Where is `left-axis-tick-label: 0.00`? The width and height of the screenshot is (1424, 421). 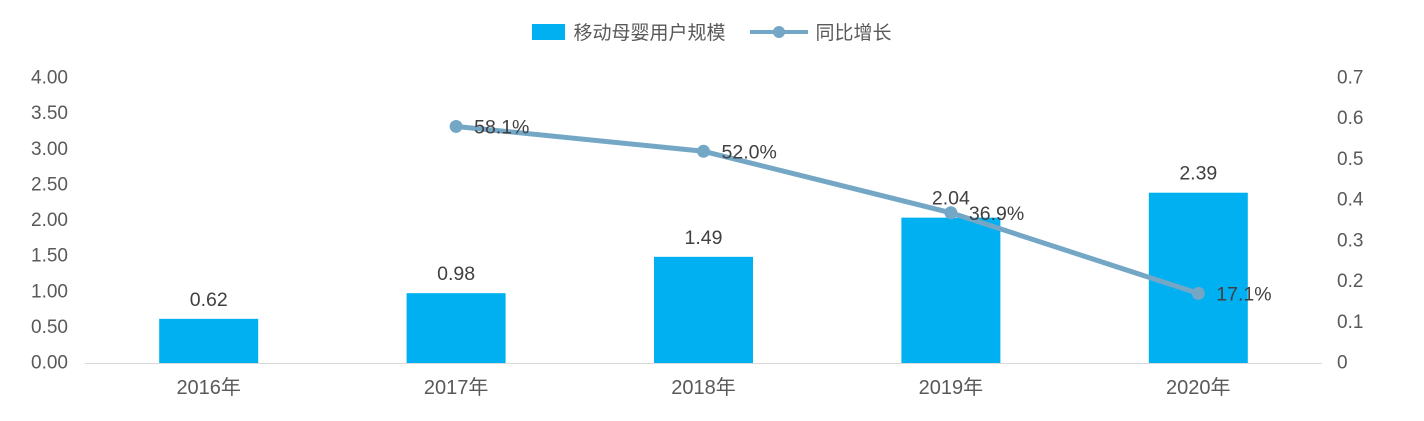
left-axis-tick-label: 0.00 is located at coordinates (49, 363).